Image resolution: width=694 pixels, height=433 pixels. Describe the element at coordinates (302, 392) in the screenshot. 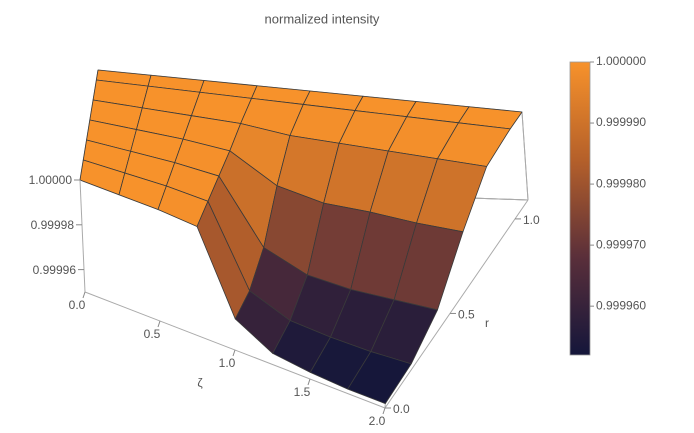

I see `x-tick-label: 1.5` at that location.